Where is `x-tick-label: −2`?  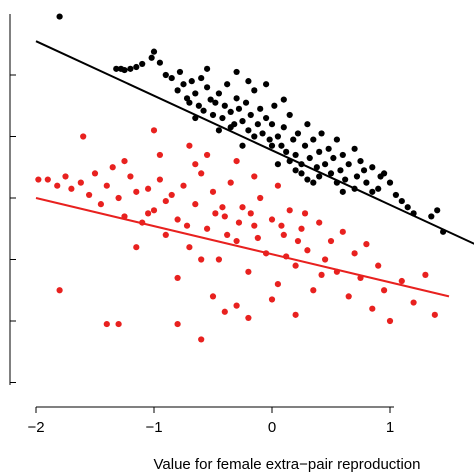
x-tick-label: −2 is located at coordinates (35, 427).